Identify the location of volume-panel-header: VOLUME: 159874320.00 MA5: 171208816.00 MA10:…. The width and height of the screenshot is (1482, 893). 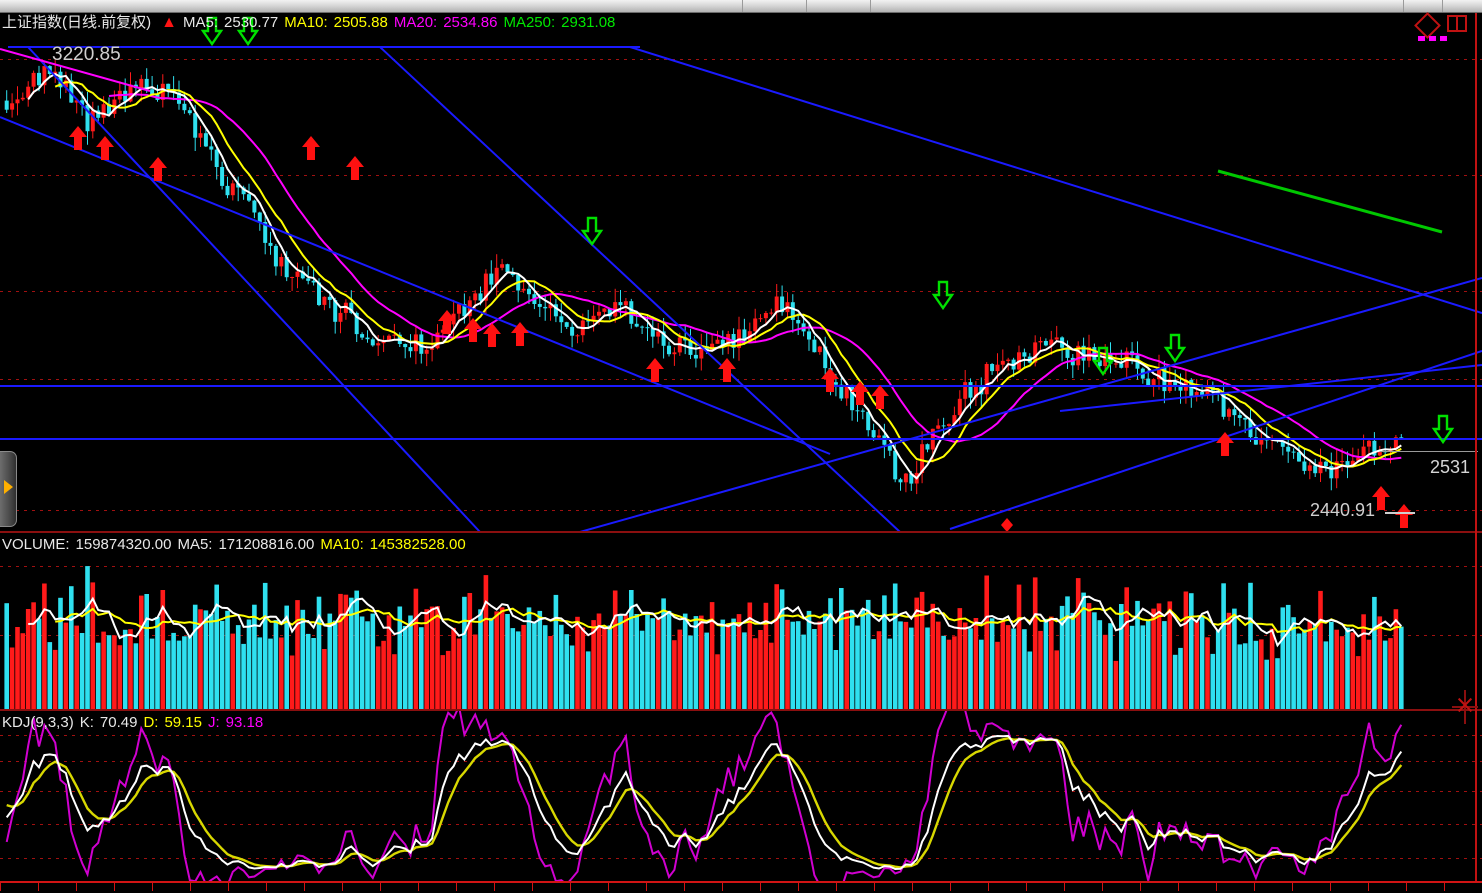
(237, 544).